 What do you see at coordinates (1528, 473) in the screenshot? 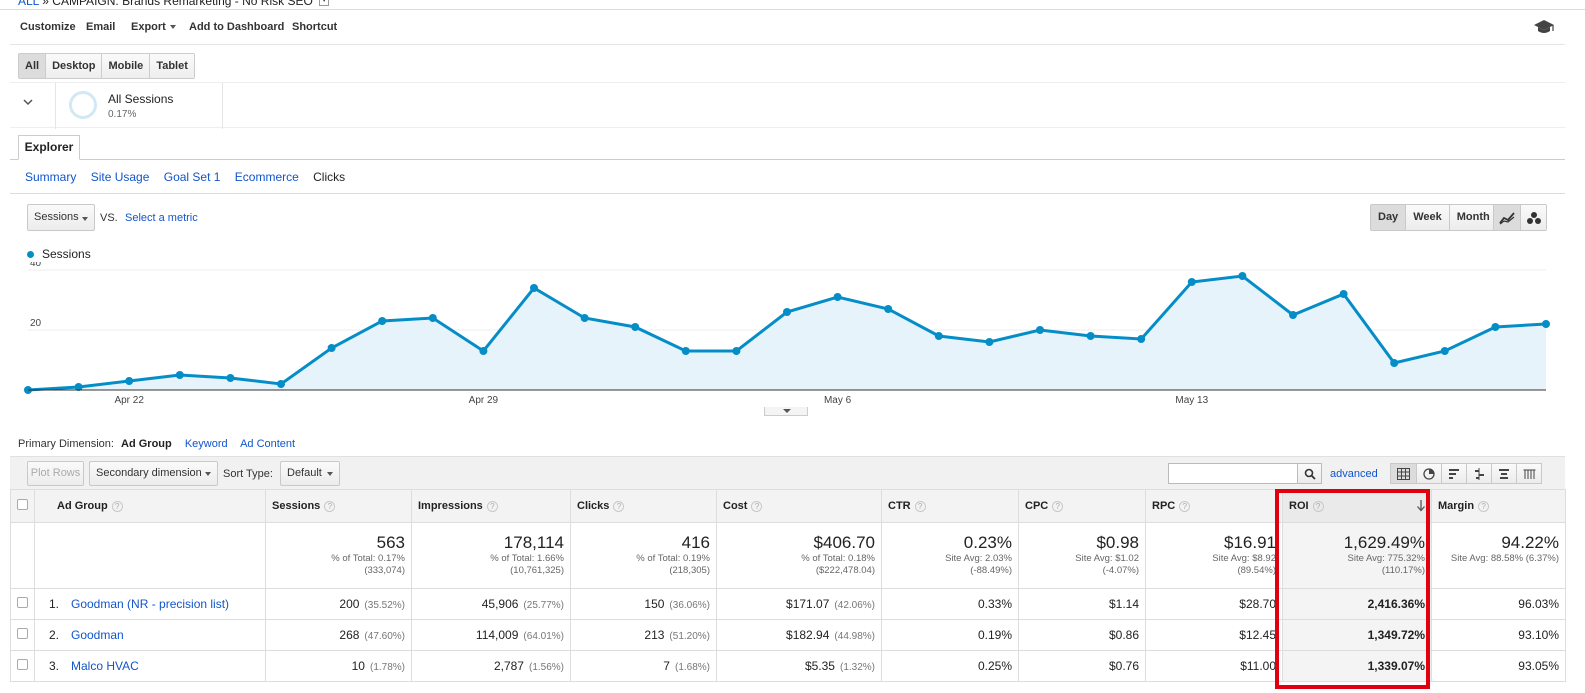
I see `view-pivot-button` at bounding box center [1528, 473].